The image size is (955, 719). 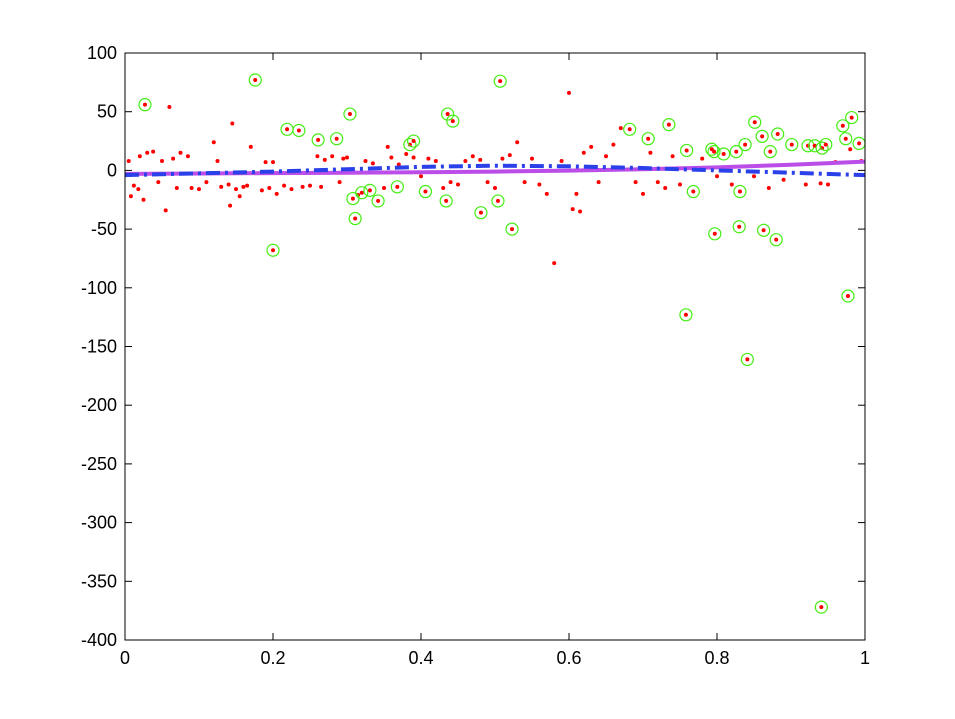 I want to click on y-tick-label: -300, so click(x=99, y=523).